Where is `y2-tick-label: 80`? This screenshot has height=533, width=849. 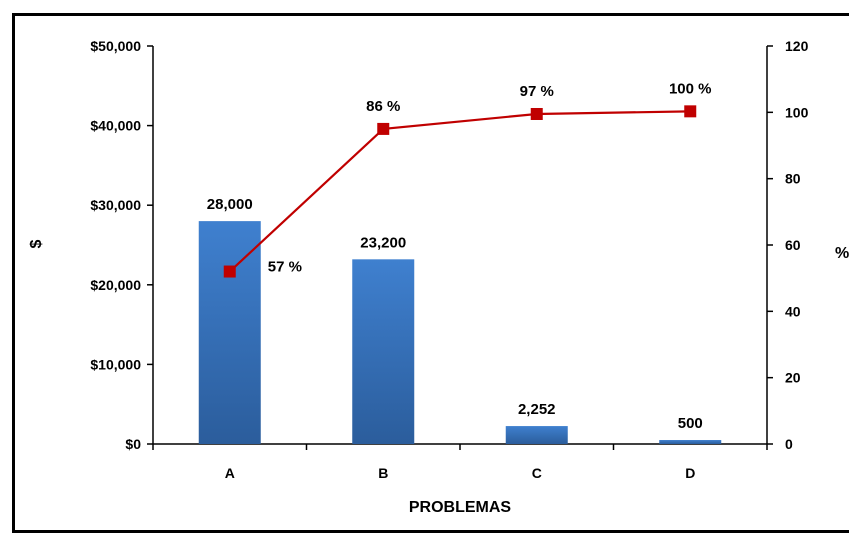
y2-tick-label: 80 is located at coordinates (793, 179).